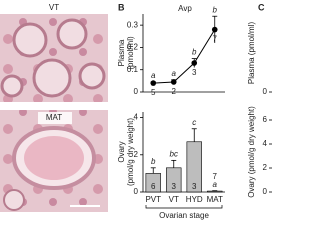  What do you see at coordinates (194, 122) in the screenshot?
I see `significance-label: c` at bounding box center [194, 122].